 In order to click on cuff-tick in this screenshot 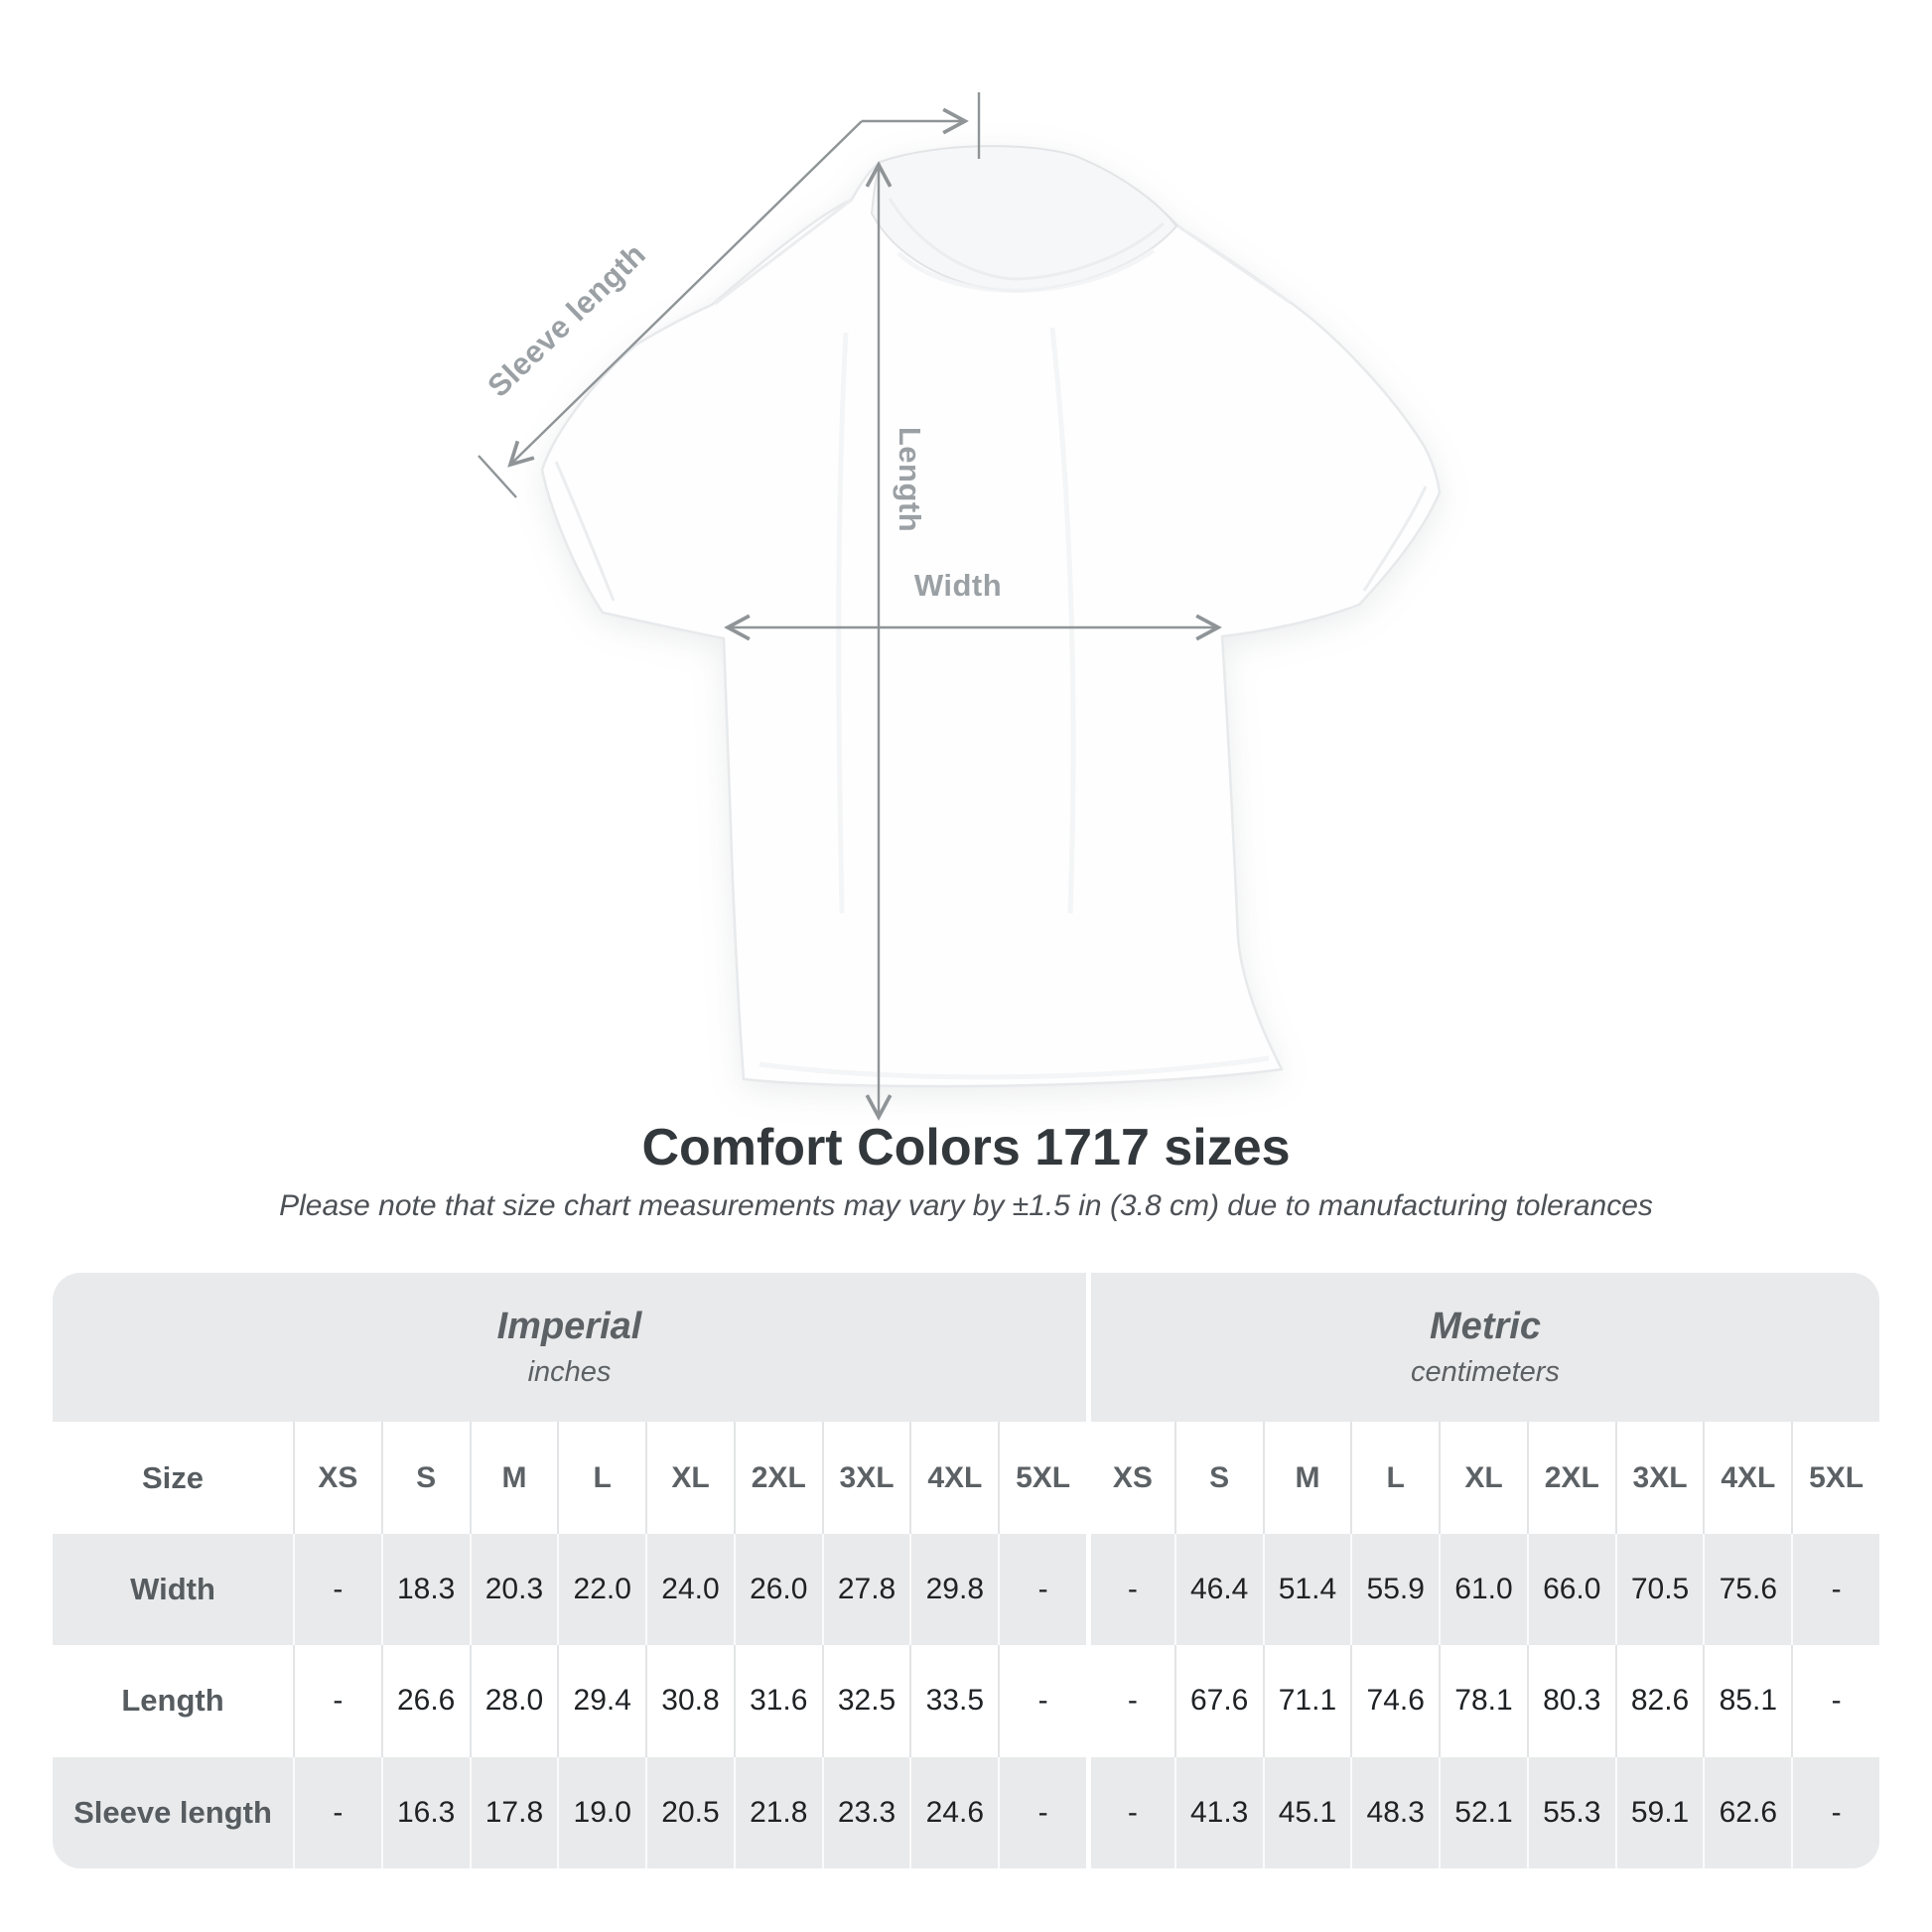, I will do `click(498, 476)`.